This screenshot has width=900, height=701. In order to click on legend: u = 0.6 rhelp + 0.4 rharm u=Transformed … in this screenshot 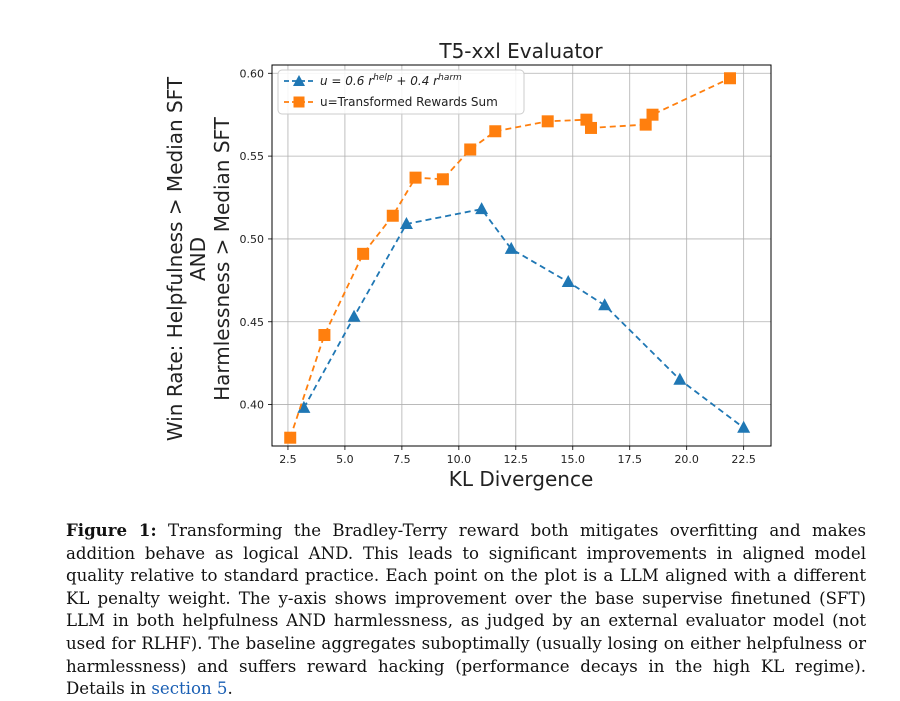, I will do `click(401, 92)`.